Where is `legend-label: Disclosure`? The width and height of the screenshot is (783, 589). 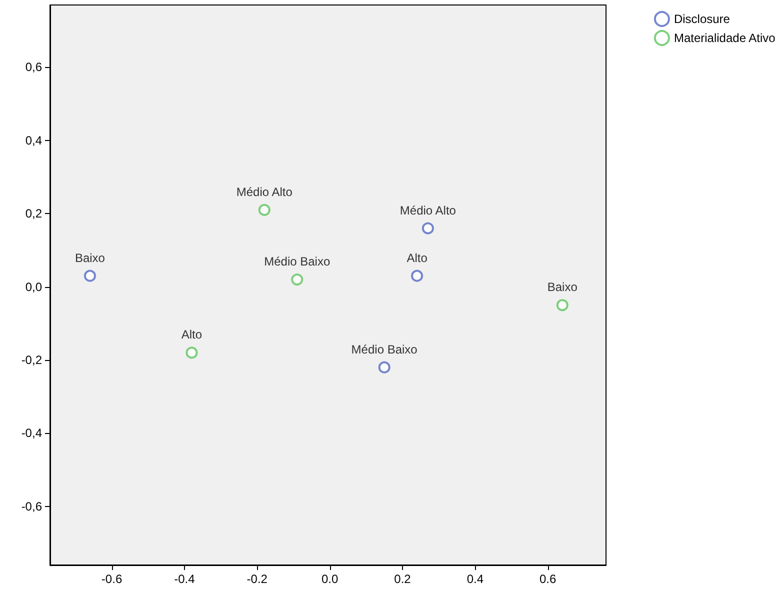 legend-label: Disclosure is located at coordinates (702, 19).